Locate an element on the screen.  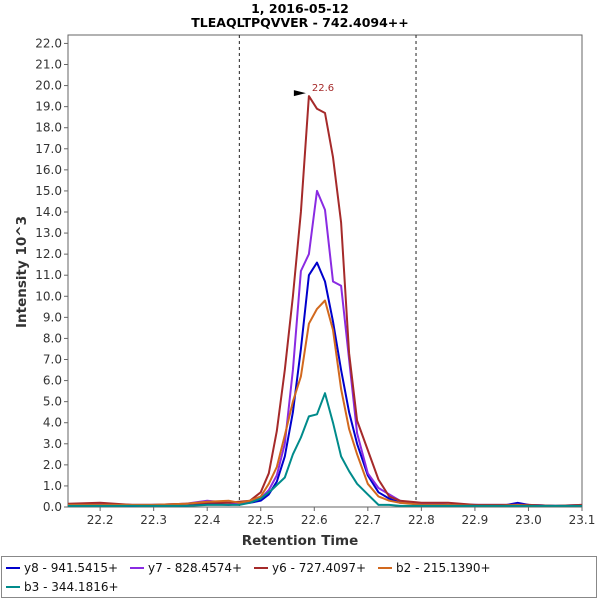
legend-label: b2 - 215.1390+ is located at coordinates (443, 568).